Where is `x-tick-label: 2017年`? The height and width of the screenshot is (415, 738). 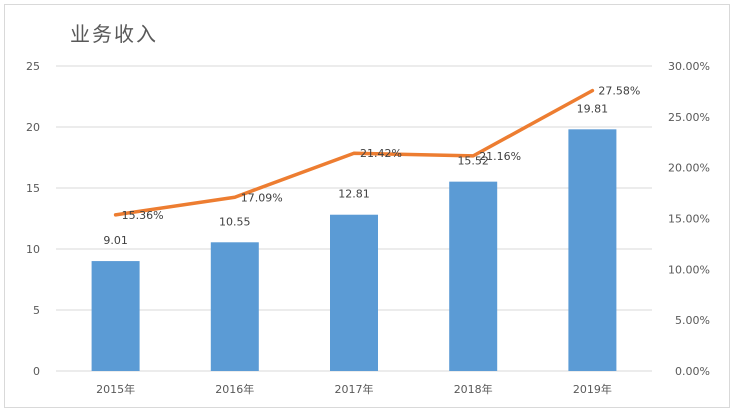 x-tick-label: 2017年 is located at coordinates (354, 389).